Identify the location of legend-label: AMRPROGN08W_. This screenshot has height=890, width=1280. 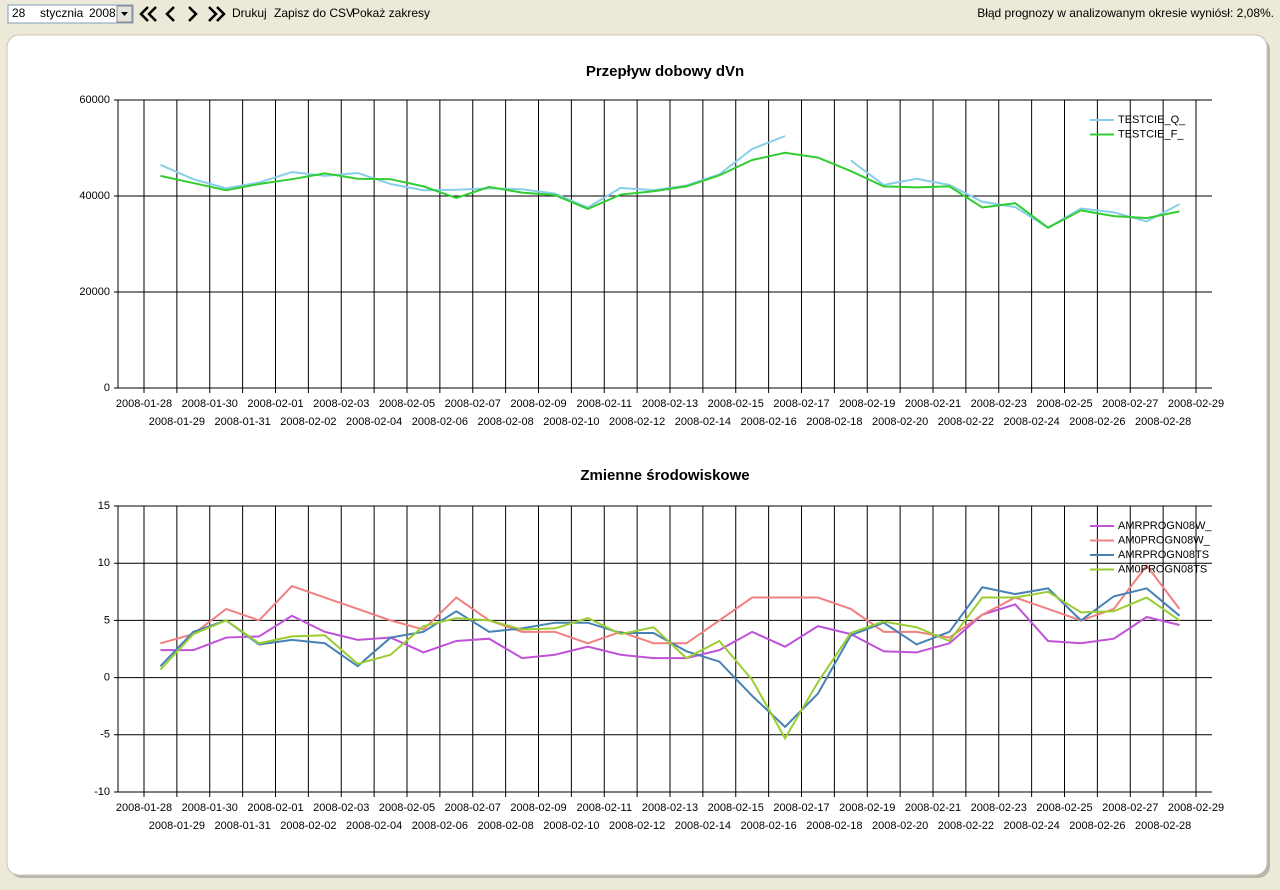
(1165, 526).